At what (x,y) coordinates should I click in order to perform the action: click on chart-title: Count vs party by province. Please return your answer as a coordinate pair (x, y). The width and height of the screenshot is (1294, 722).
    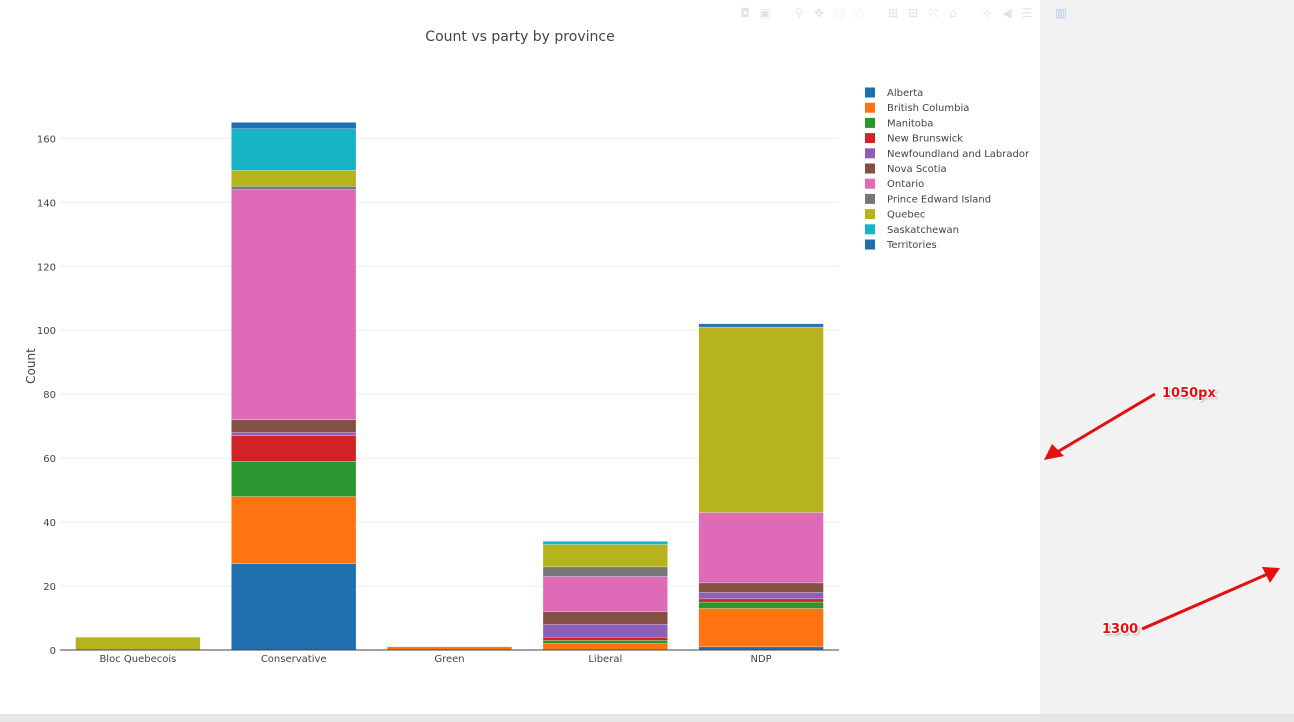
    Looking at the image, I should click on (519, 37).